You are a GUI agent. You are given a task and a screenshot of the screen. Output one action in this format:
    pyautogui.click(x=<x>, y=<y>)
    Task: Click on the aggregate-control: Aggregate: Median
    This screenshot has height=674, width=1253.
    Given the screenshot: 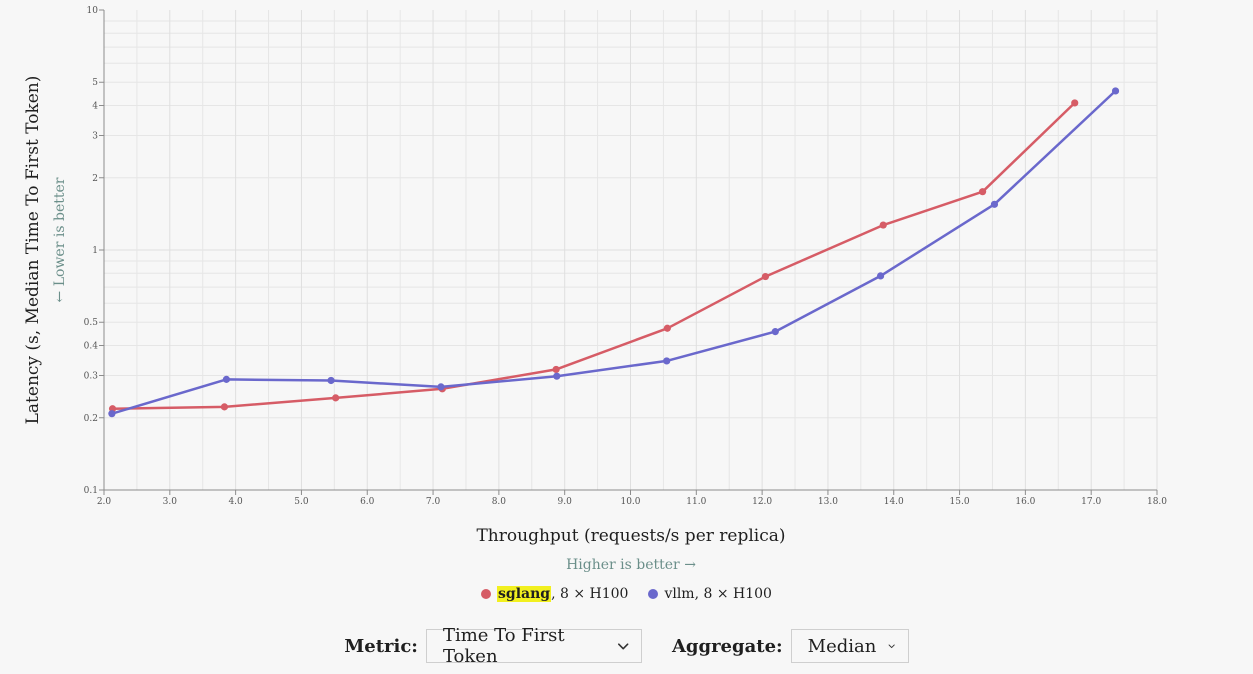 What is the action you would take?
    pyautogui.click(x=790, y=646)
    